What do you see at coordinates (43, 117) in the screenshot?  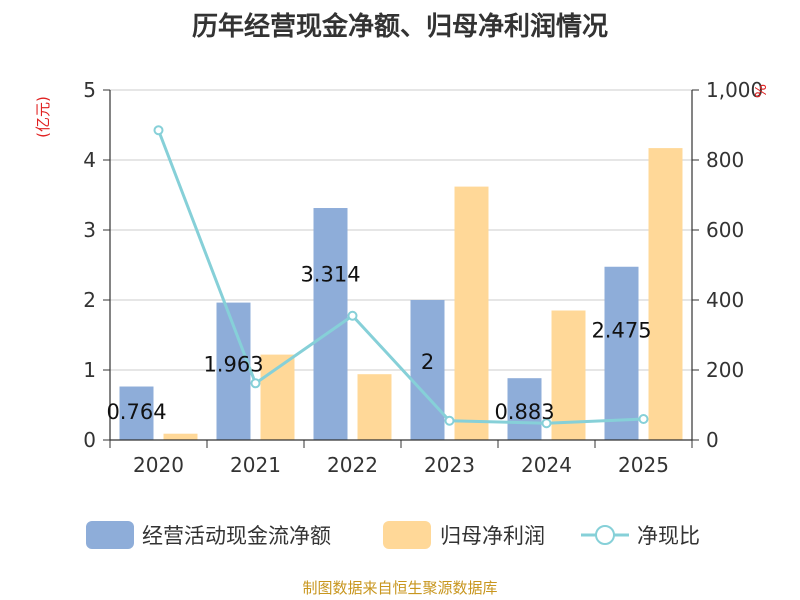 I see `y-left-unit: (亿元)` at bounding box center [43, 117].